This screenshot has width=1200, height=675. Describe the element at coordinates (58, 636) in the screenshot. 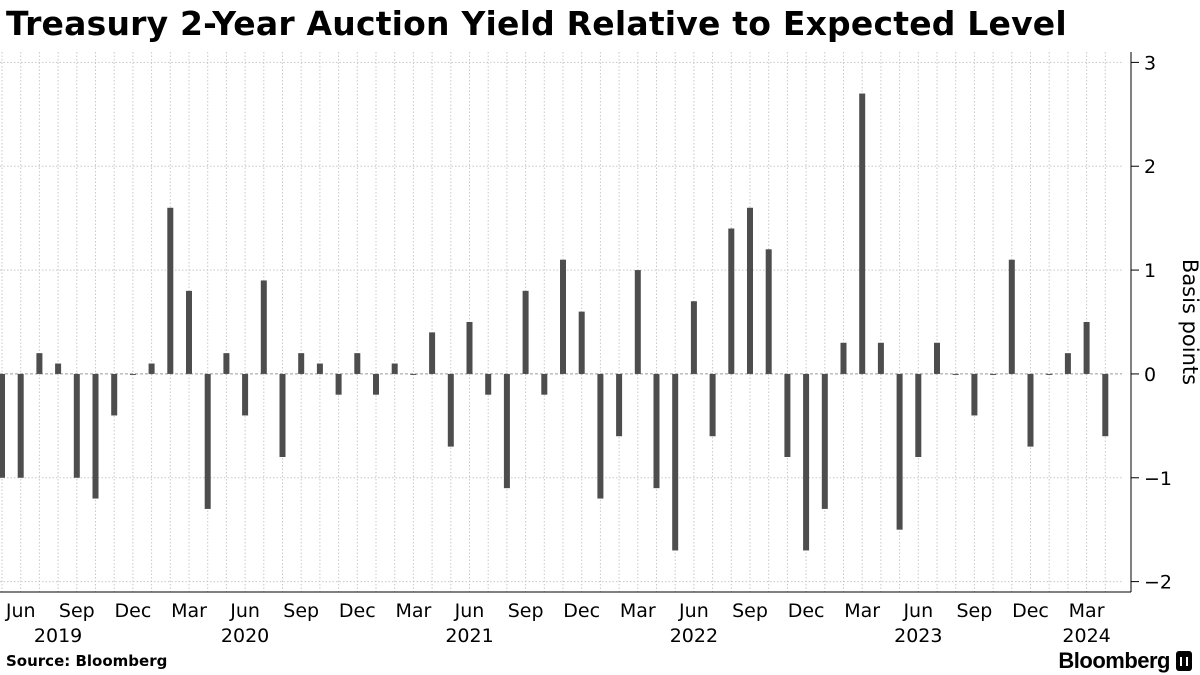

I see `x-tick-label-year: 2019` at that location.